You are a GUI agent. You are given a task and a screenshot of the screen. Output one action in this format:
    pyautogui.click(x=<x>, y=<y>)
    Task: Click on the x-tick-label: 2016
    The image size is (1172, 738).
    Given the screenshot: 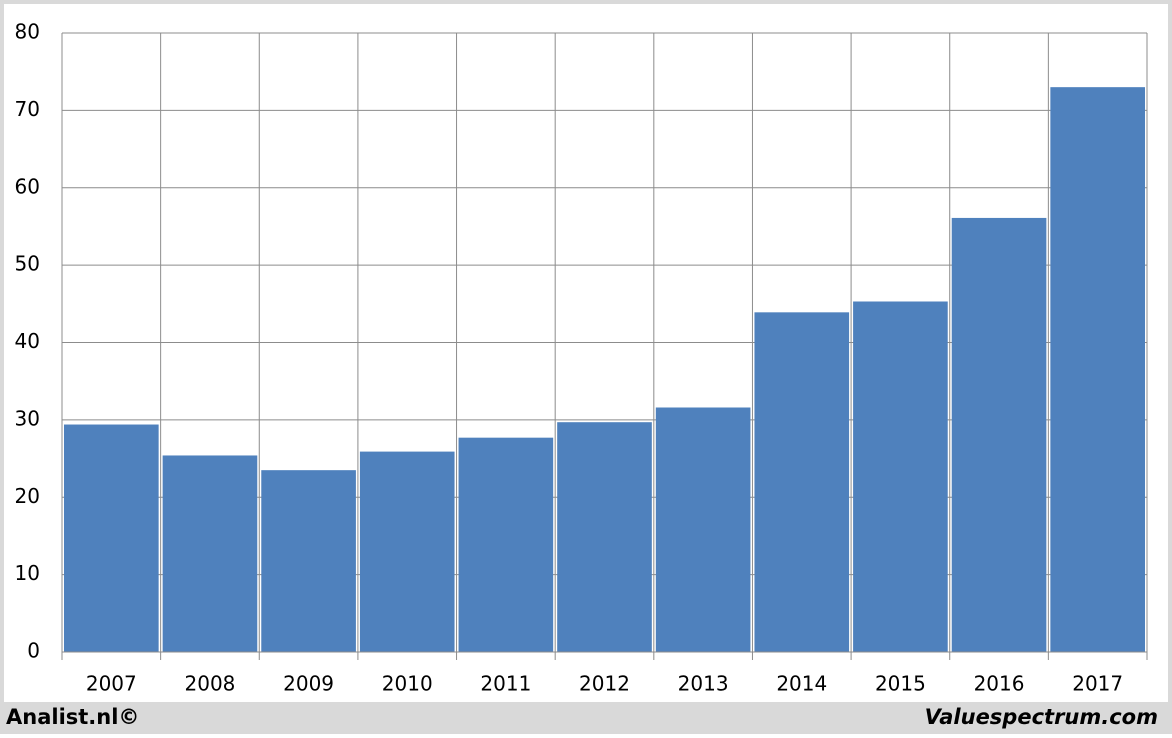 What is the action you would take?
    pyautogui.click(x=999, y=684)
    